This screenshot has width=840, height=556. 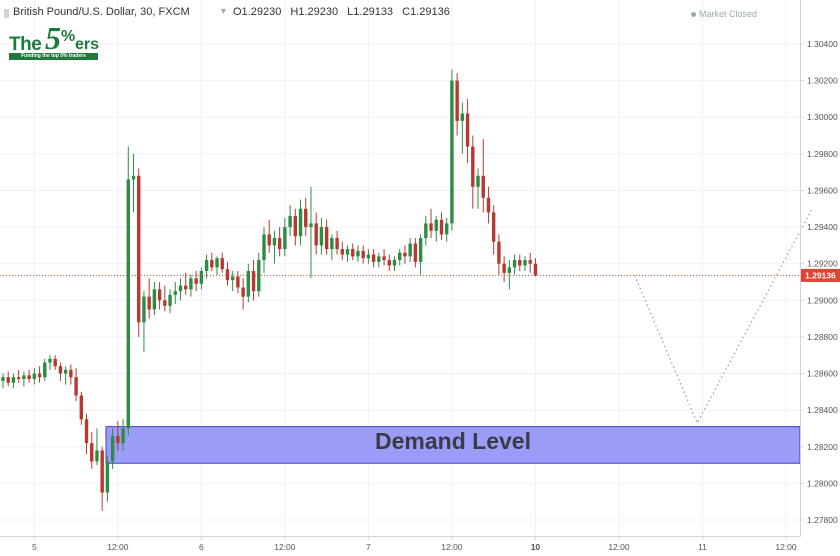 What do you see at coordinates (223, 11) in the screenshot?
I see `chevron-down-icon: ▼` at bounding box center [223, 11].